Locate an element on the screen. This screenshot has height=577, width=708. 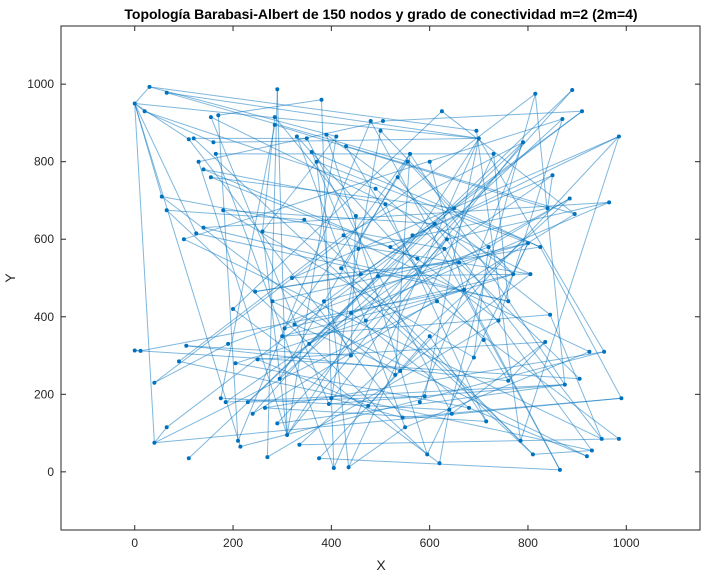
y-tick-label: 800 is located at coordinates (44, 162).